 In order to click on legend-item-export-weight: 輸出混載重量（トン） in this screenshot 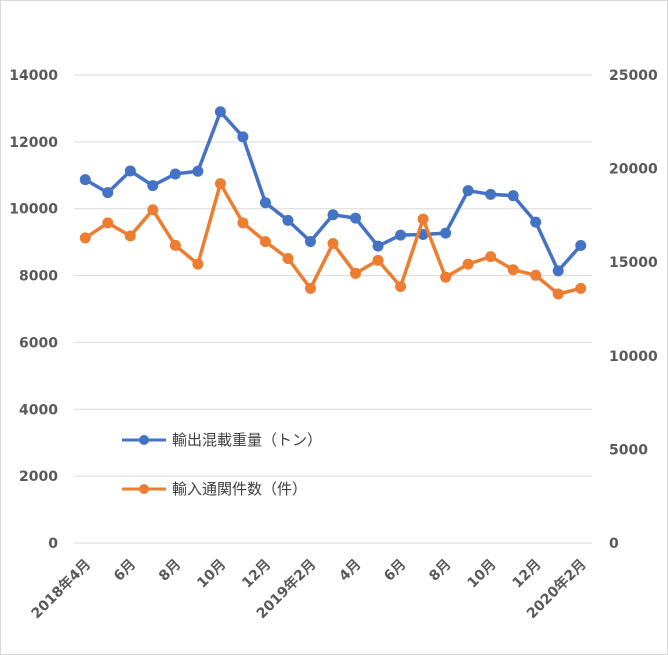, I will do `click(222, 440)`.